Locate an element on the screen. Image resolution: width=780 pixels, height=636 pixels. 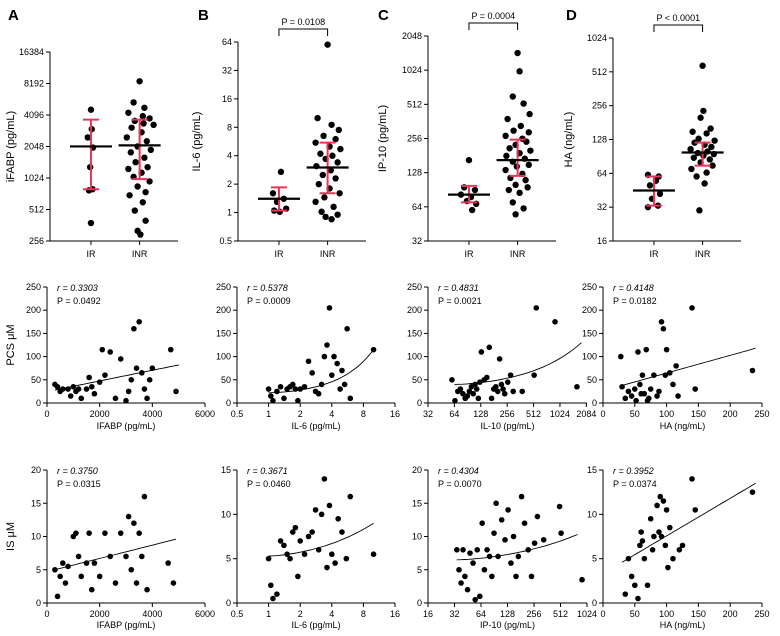
plot-f2-y-tick-label: 10 is located at coordinates (226, 514).